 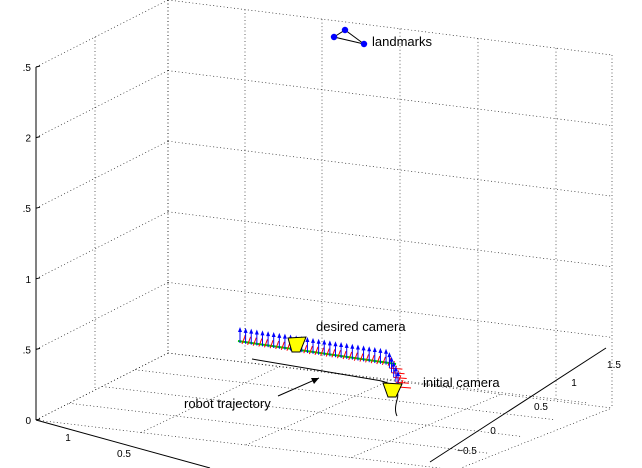 What do you see at coordinates (541, 407) in the screenshot?
I see `right-axis-tick-label: 0.5` at bounding box center [541, 407].